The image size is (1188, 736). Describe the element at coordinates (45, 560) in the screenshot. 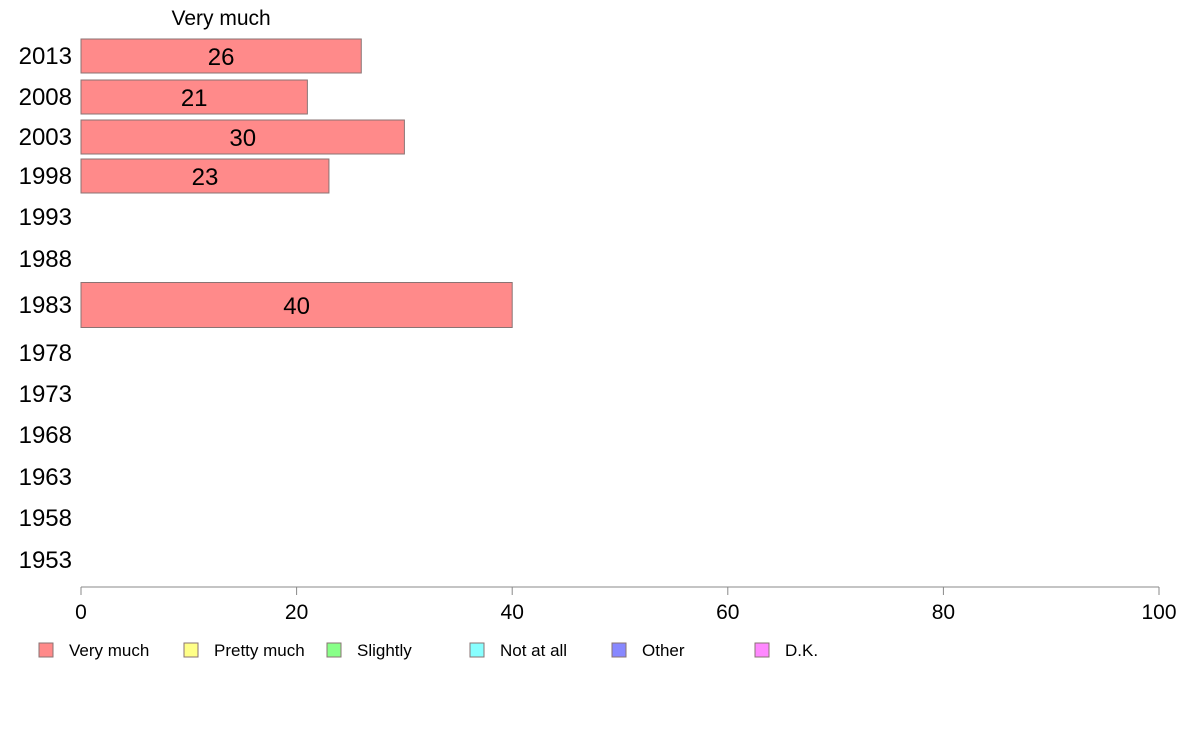

I see `y-tick-label: 1953` at that location.